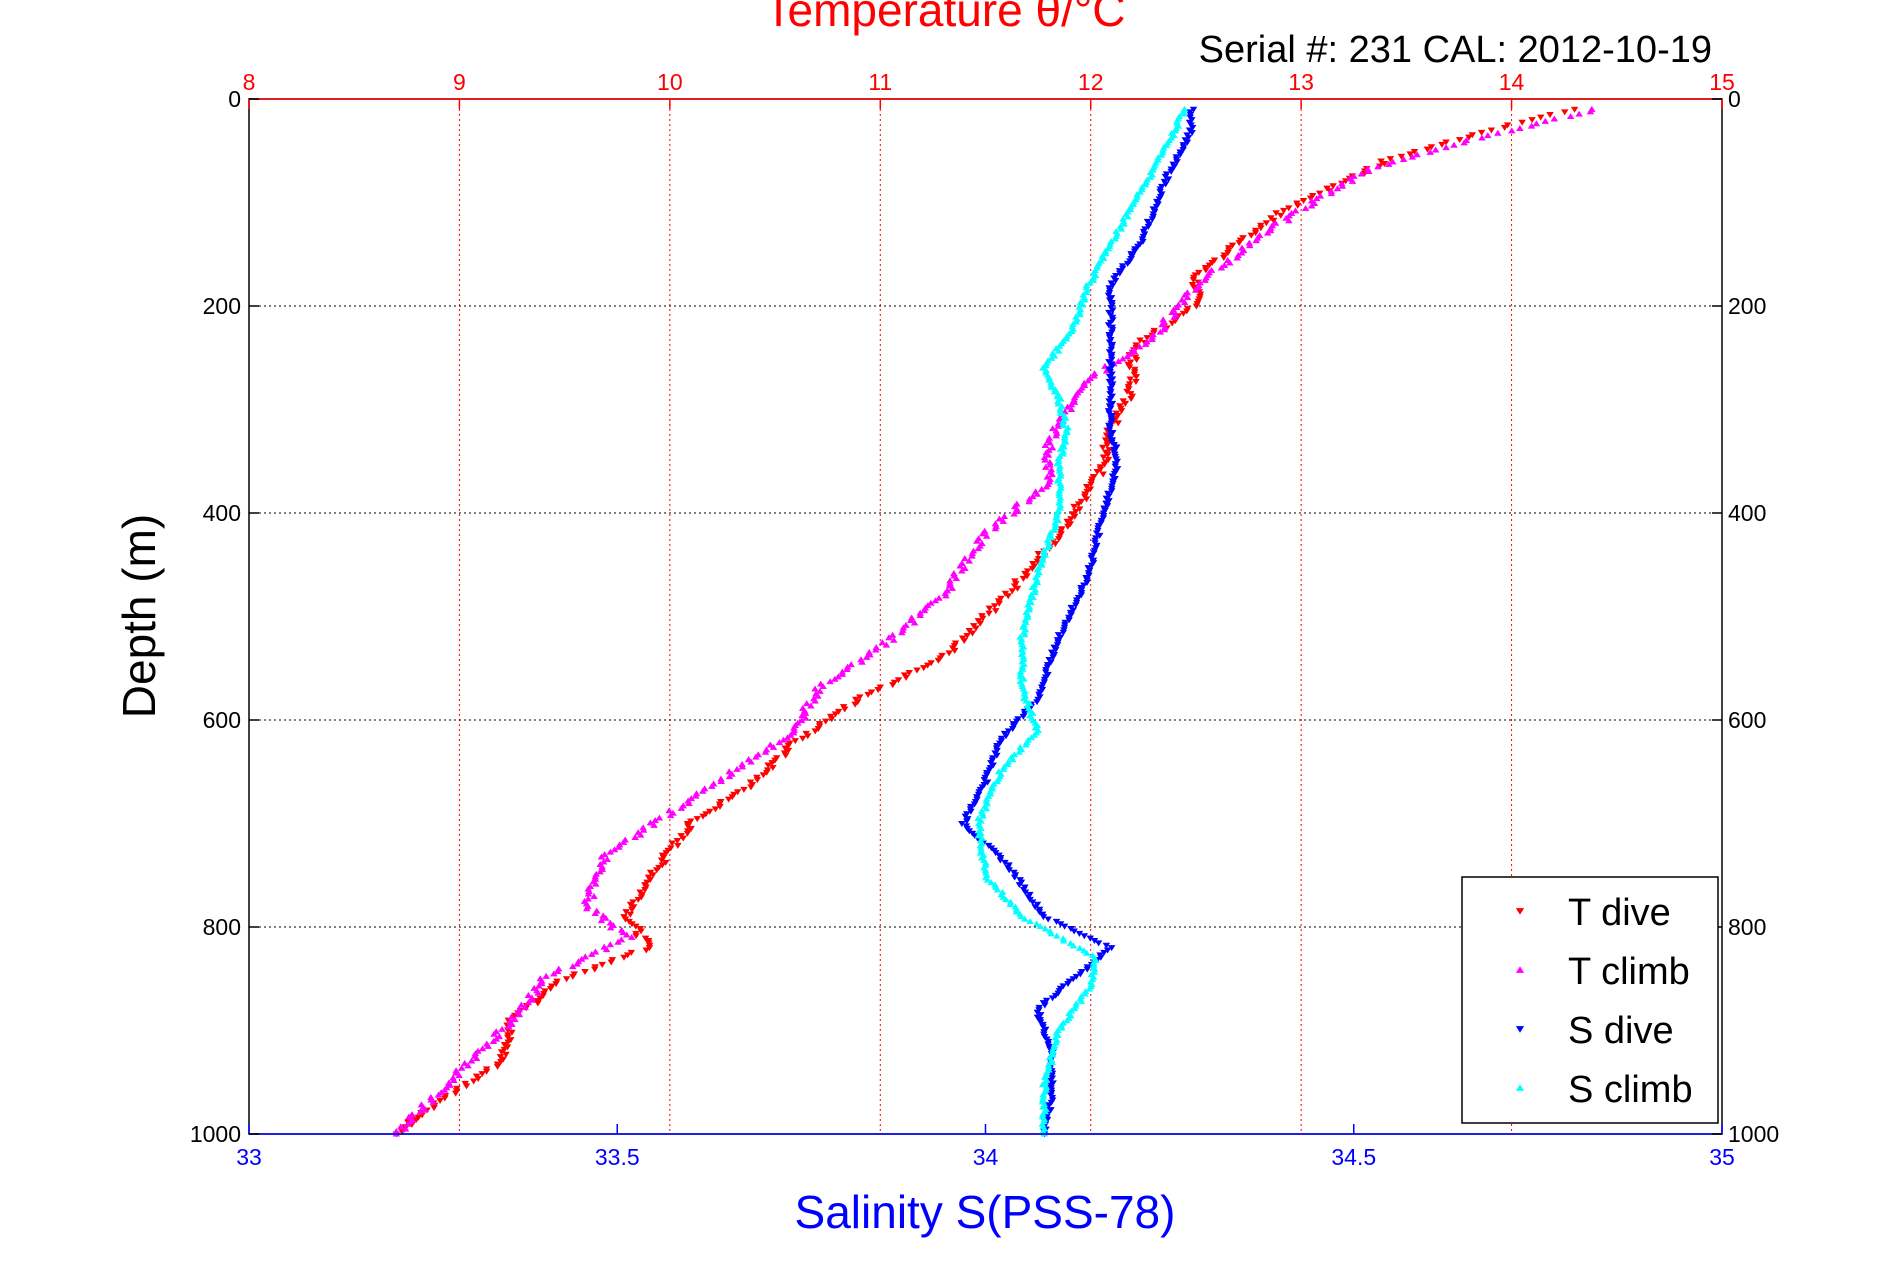  I want to click on y-tick-label-right: 800, so click(1747, 927).